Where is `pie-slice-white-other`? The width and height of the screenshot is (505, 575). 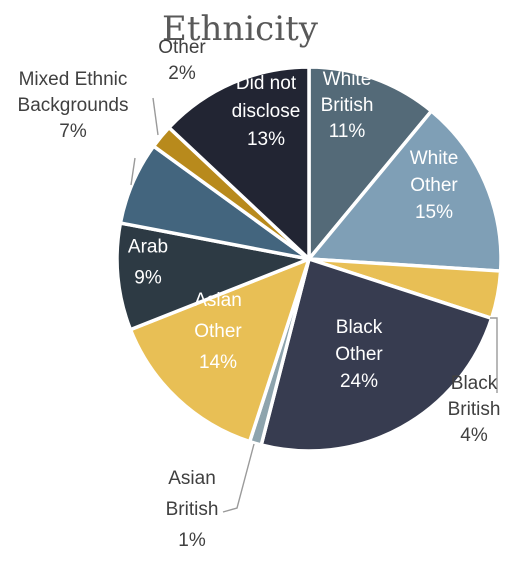
pie-slice-white-other is located at coordinates (405, 191).